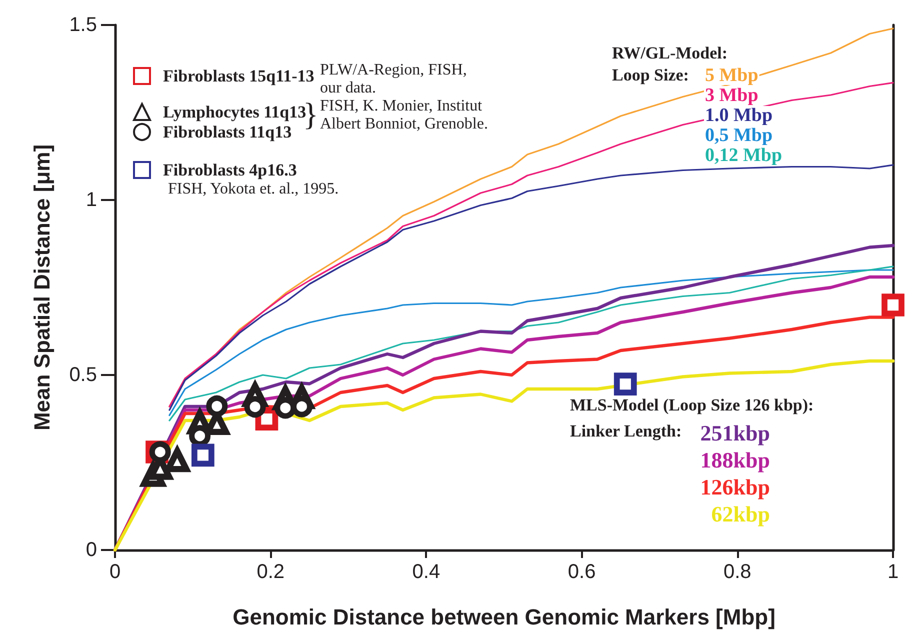 The height and width of the screenshot is (633, 906). What do you see at coordinates (735, 433) in the screenshot?
I see `text: 251kbp` at bounding box center [735, 433].